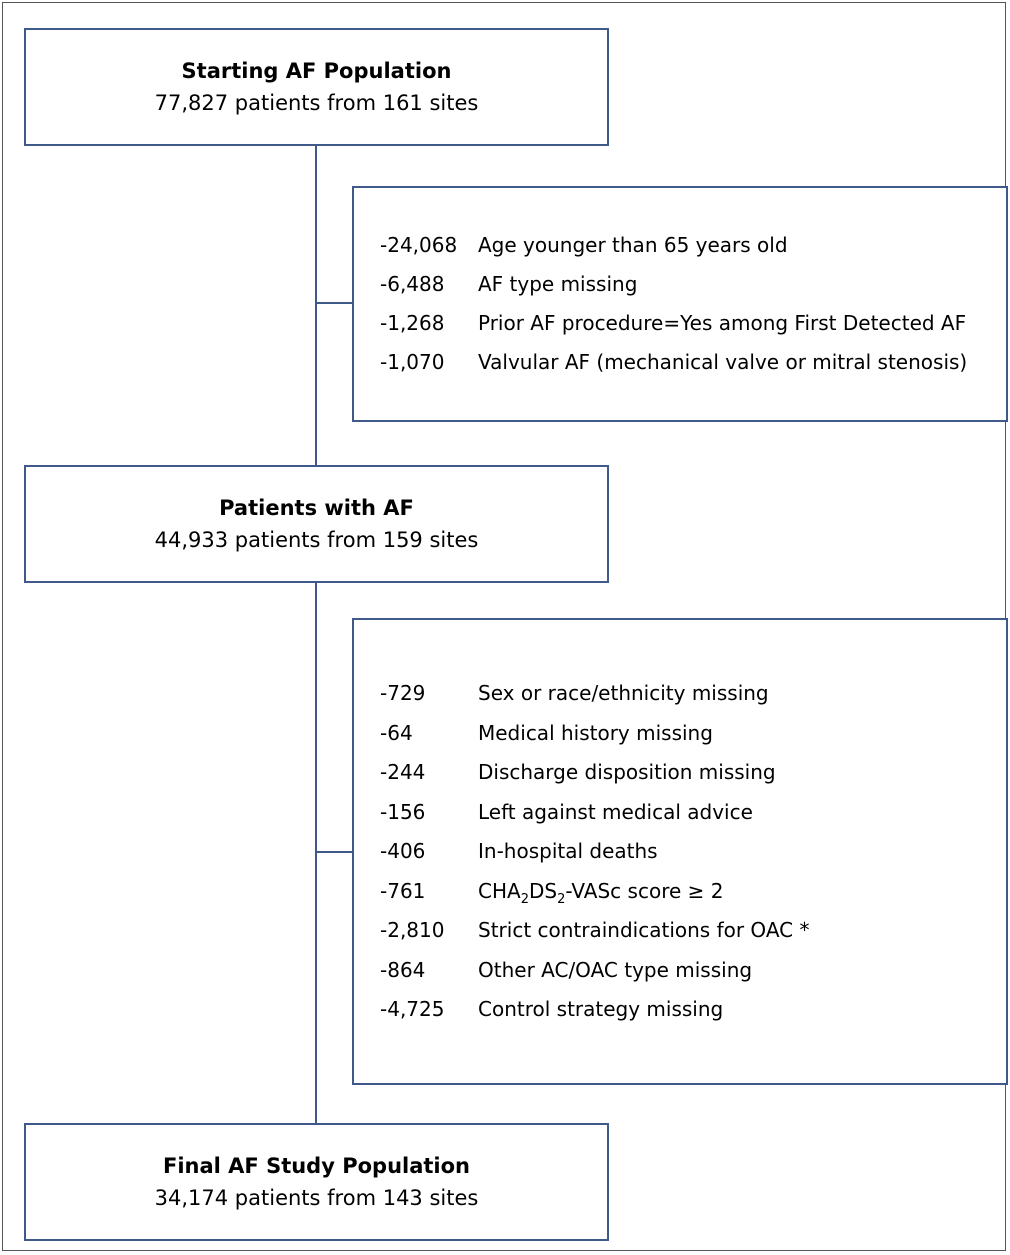 The width and height of the screenshot is (1010, 1255). What do you see at coordinates (316, 103) in the screenshot?
I see `box-subtitle: 77,827 patients from 161 sites` at bounding box center [316, 103].